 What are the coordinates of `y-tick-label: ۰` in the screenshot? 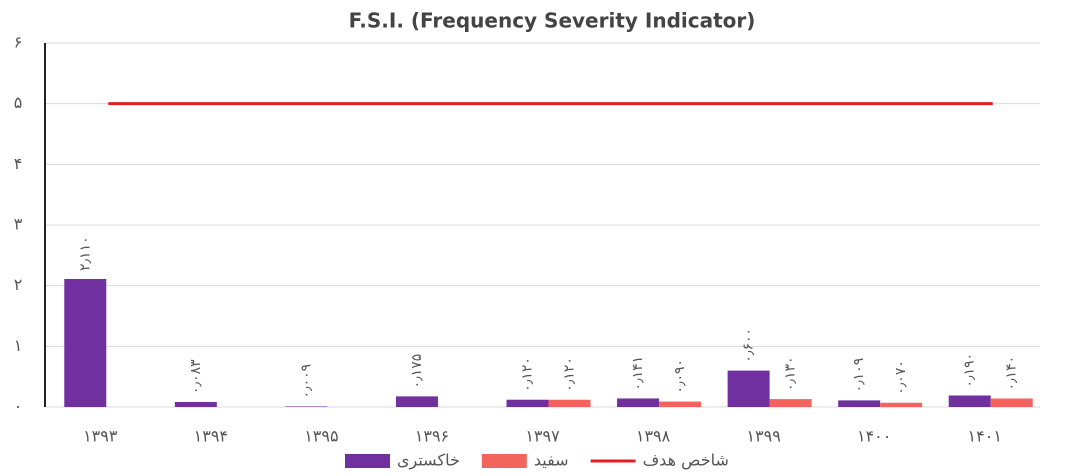 It's located at (18, 406).